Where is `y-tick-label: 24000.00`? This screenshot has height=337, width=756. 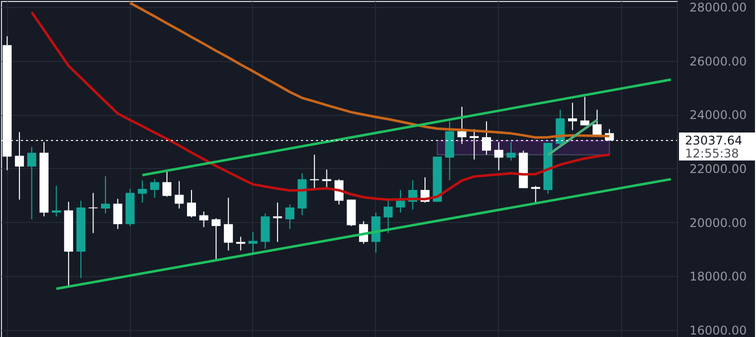
y-tick-label: 24000.00 is located at coordinates (718, 115).